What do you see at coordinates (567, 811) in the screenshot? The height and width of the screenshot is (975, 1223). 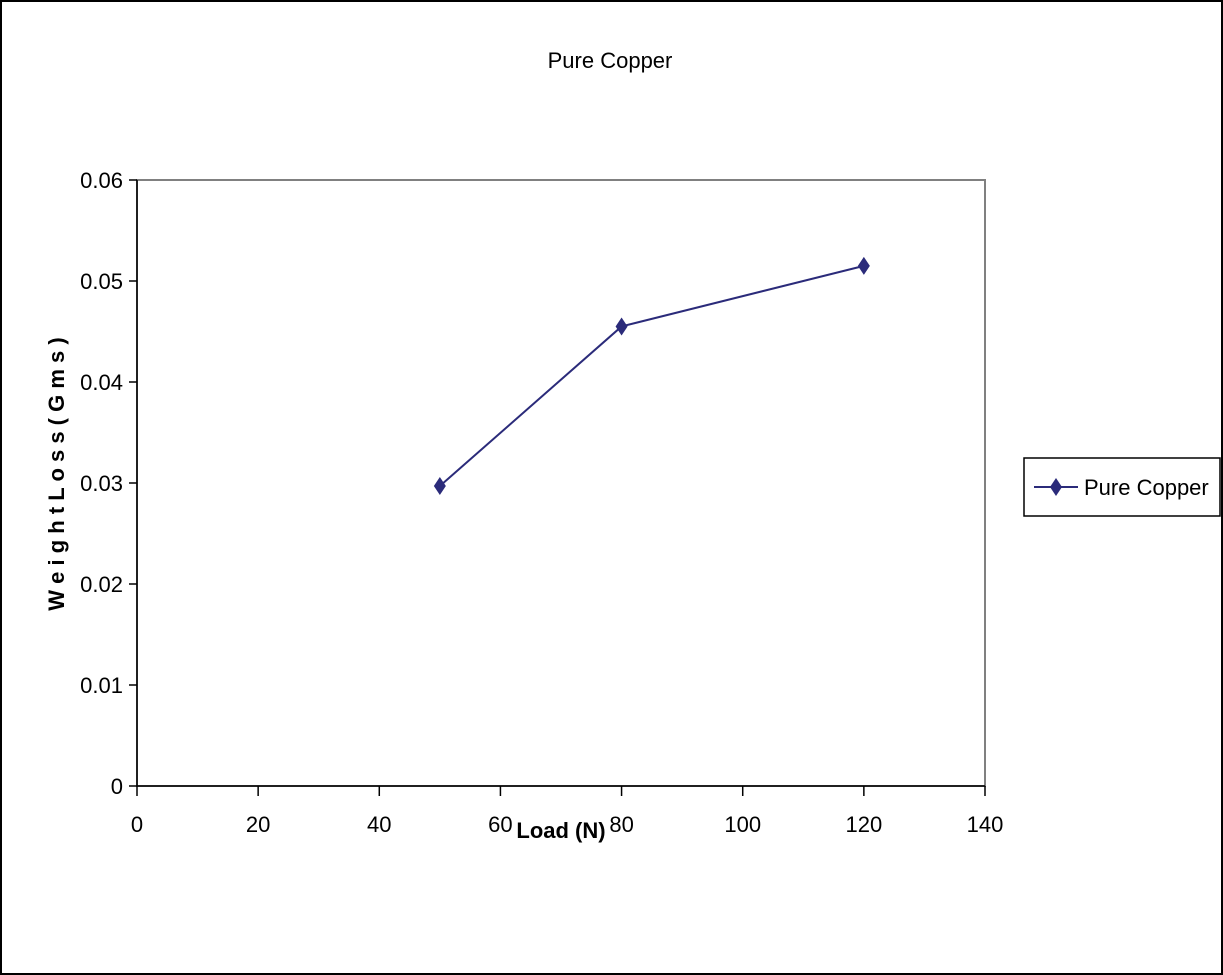 I see `x-axis-ticks: 0 20 40 60 80 100 120 140` at bounding box center [567, 811].